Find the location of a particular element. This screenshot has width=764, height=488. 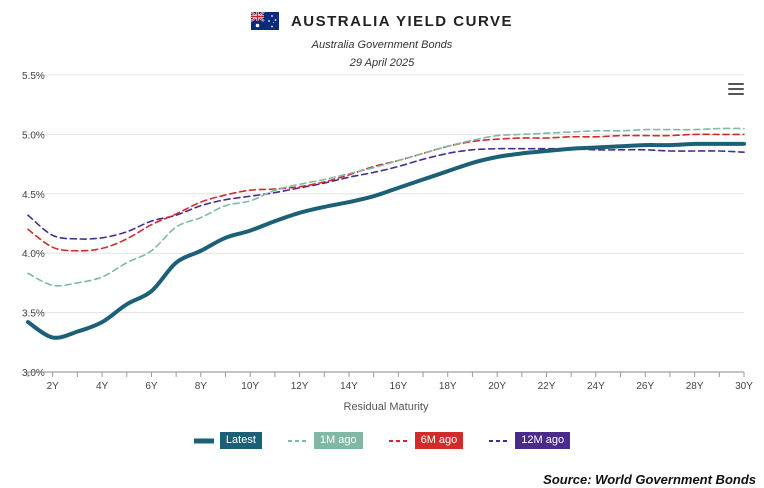

legend-swatch-1m-ago is located at coordinates (297, 440).